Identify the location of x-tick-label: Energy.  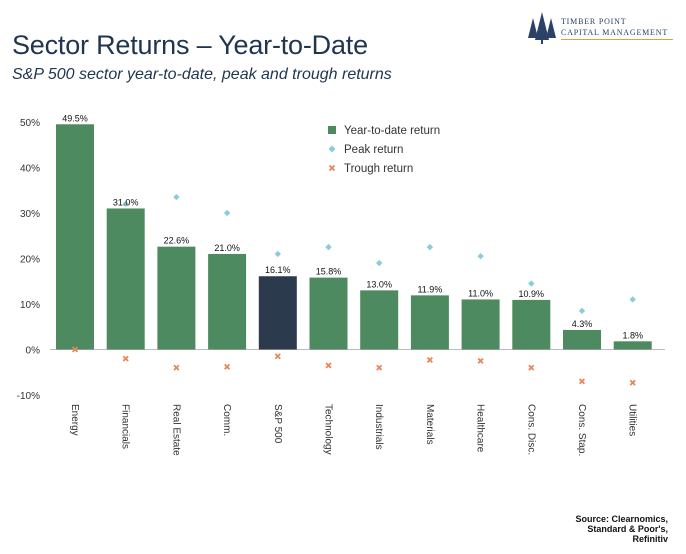
(74, 420).